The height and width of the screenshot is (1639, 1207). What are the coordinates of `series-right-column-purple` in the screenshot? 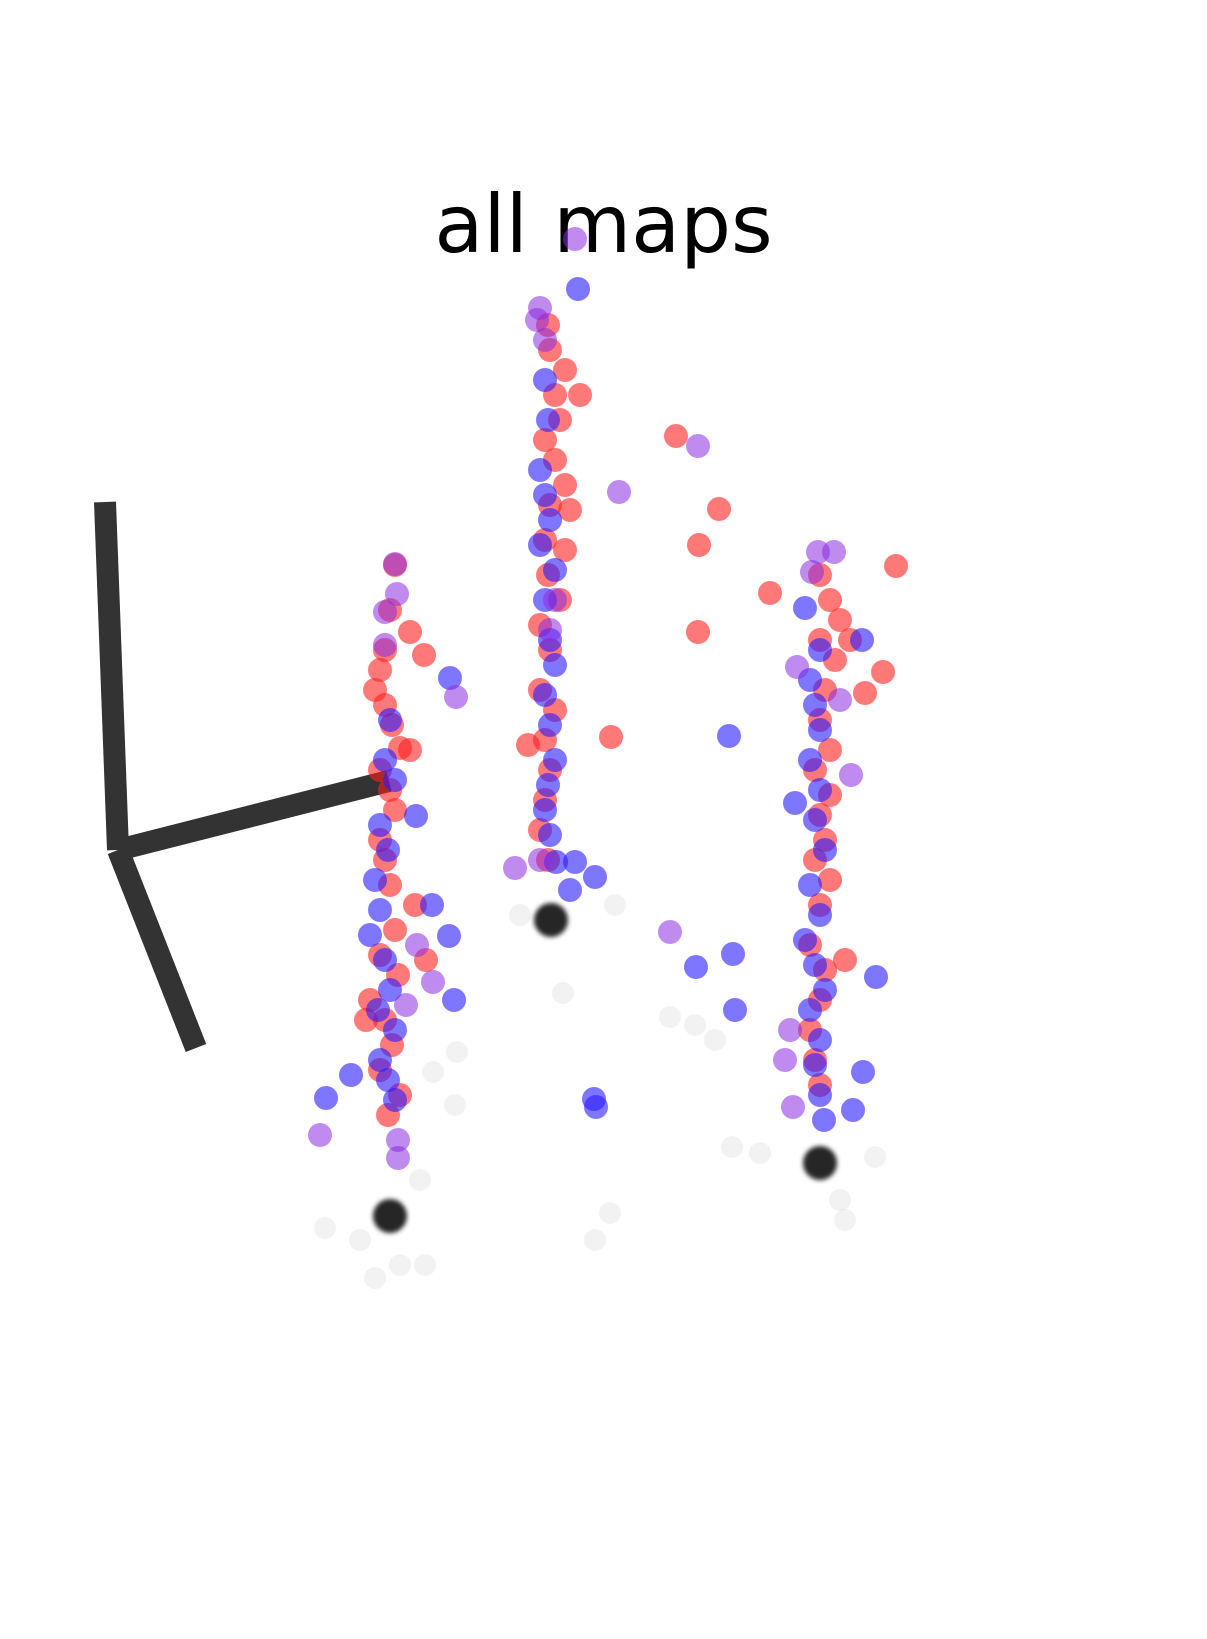 It's located at (818, 829).